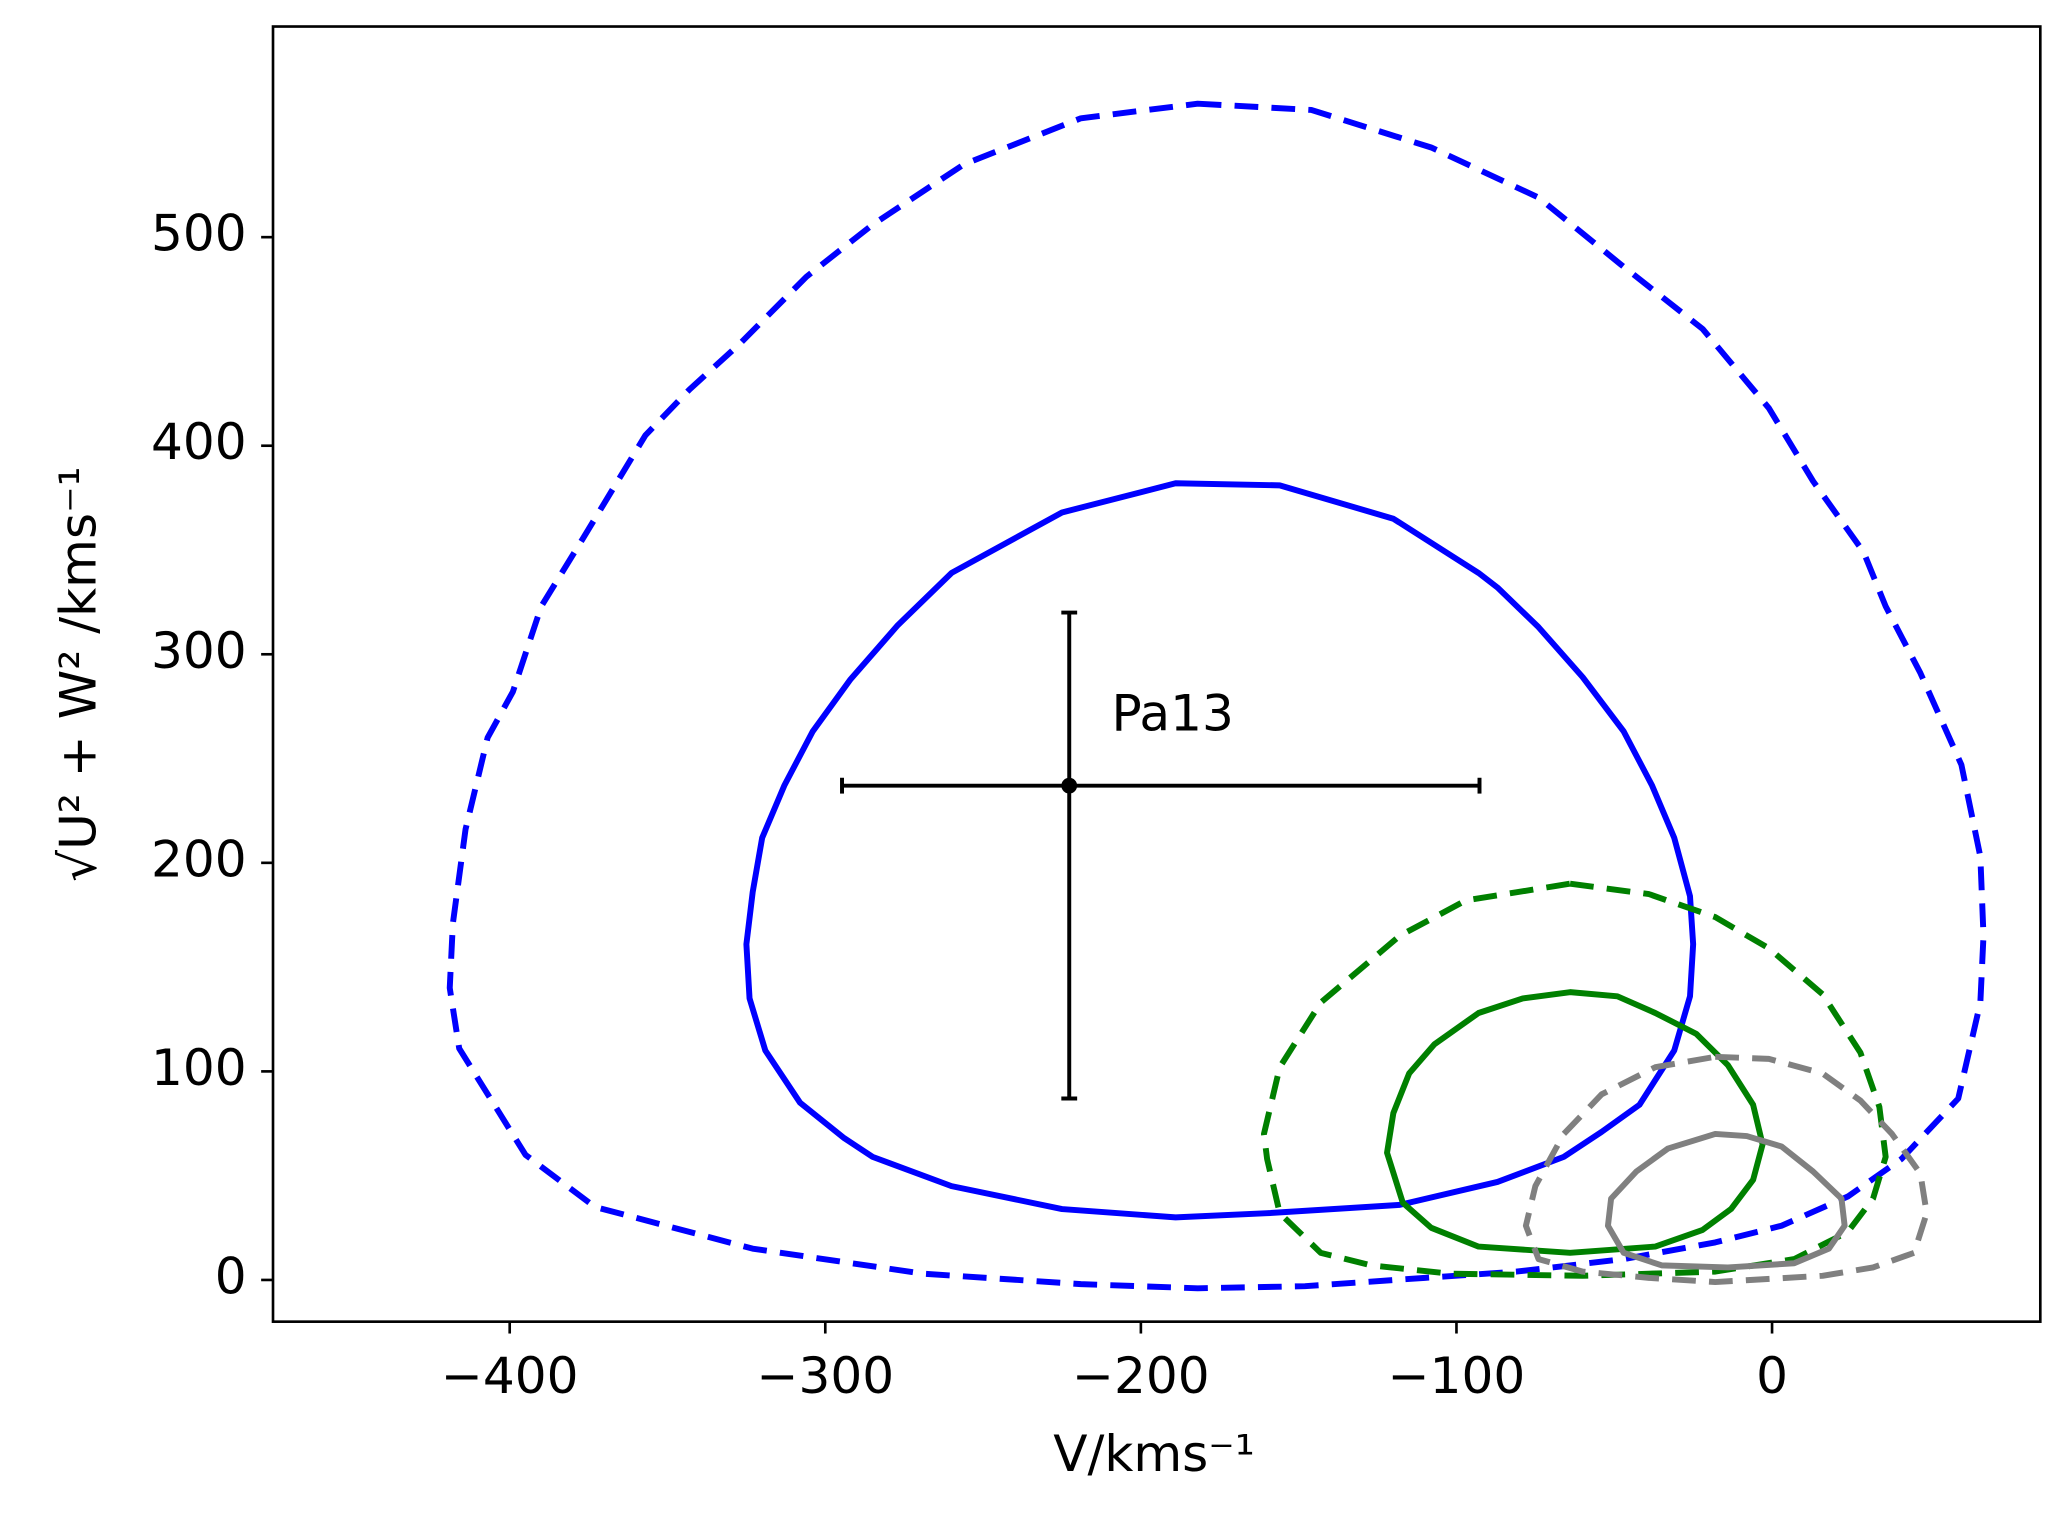 This screenshot has width=2068, height=1517. I want to click on y-tick-label: 200, so click(199, 858).